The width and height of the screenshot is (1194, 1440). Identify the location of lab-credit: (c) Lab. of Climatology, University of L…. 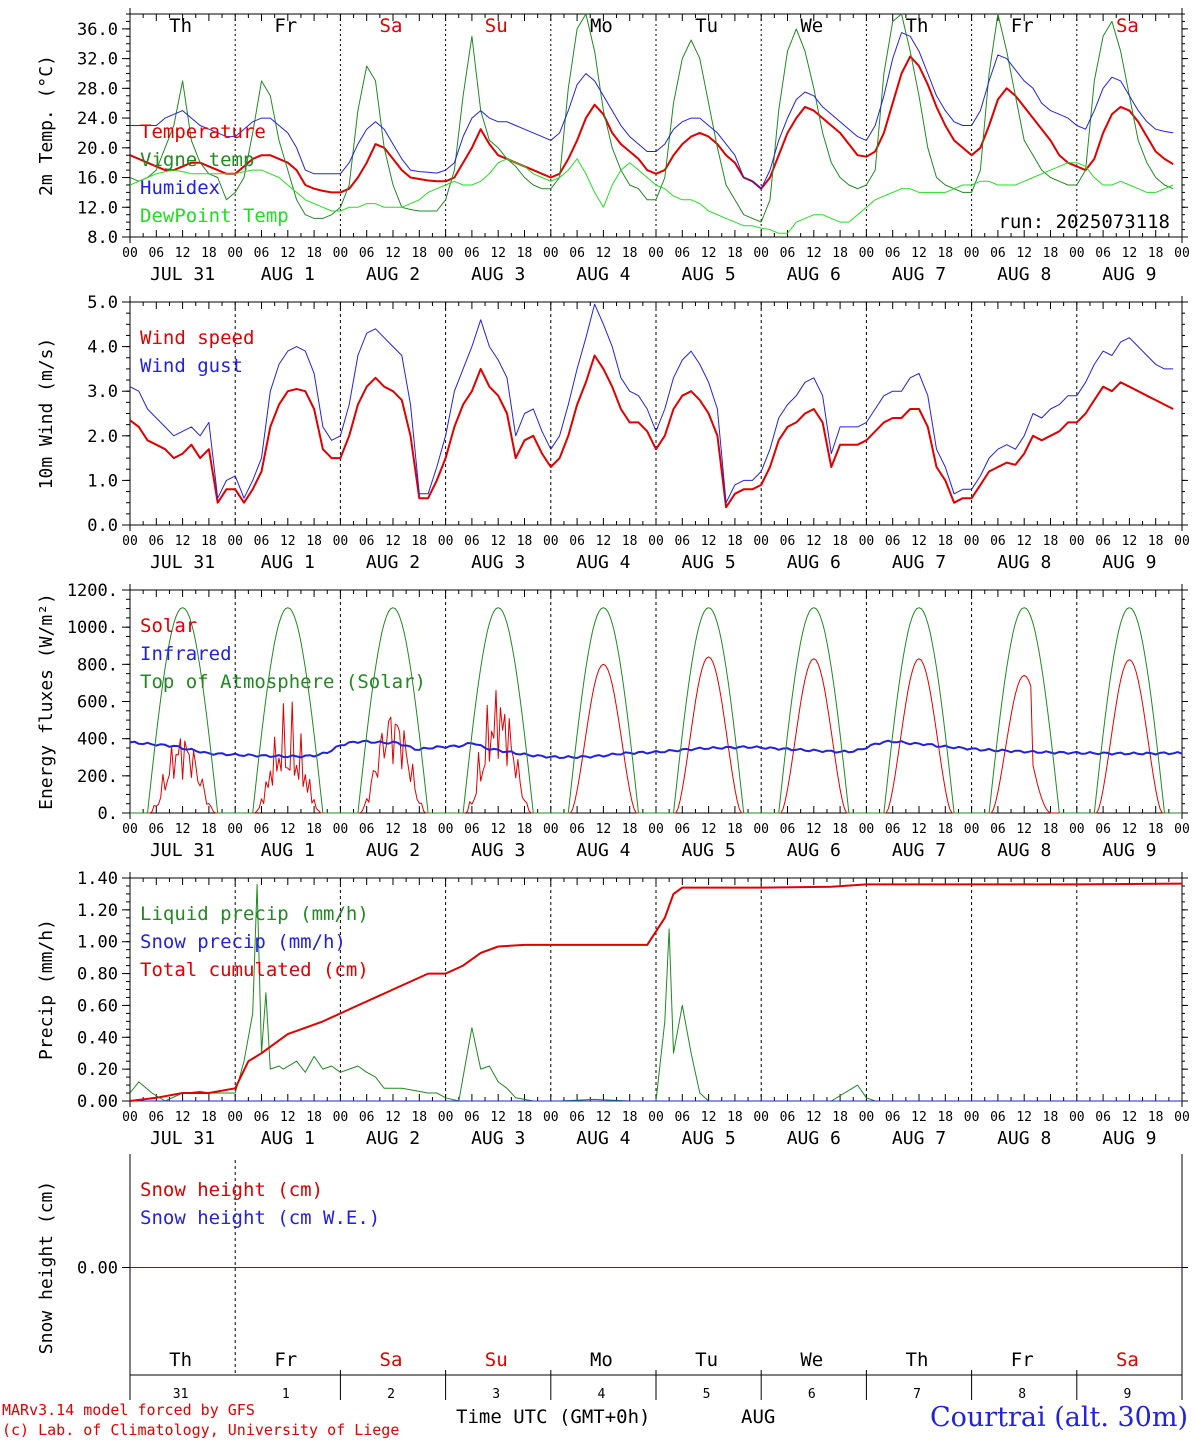
(201, 1430).